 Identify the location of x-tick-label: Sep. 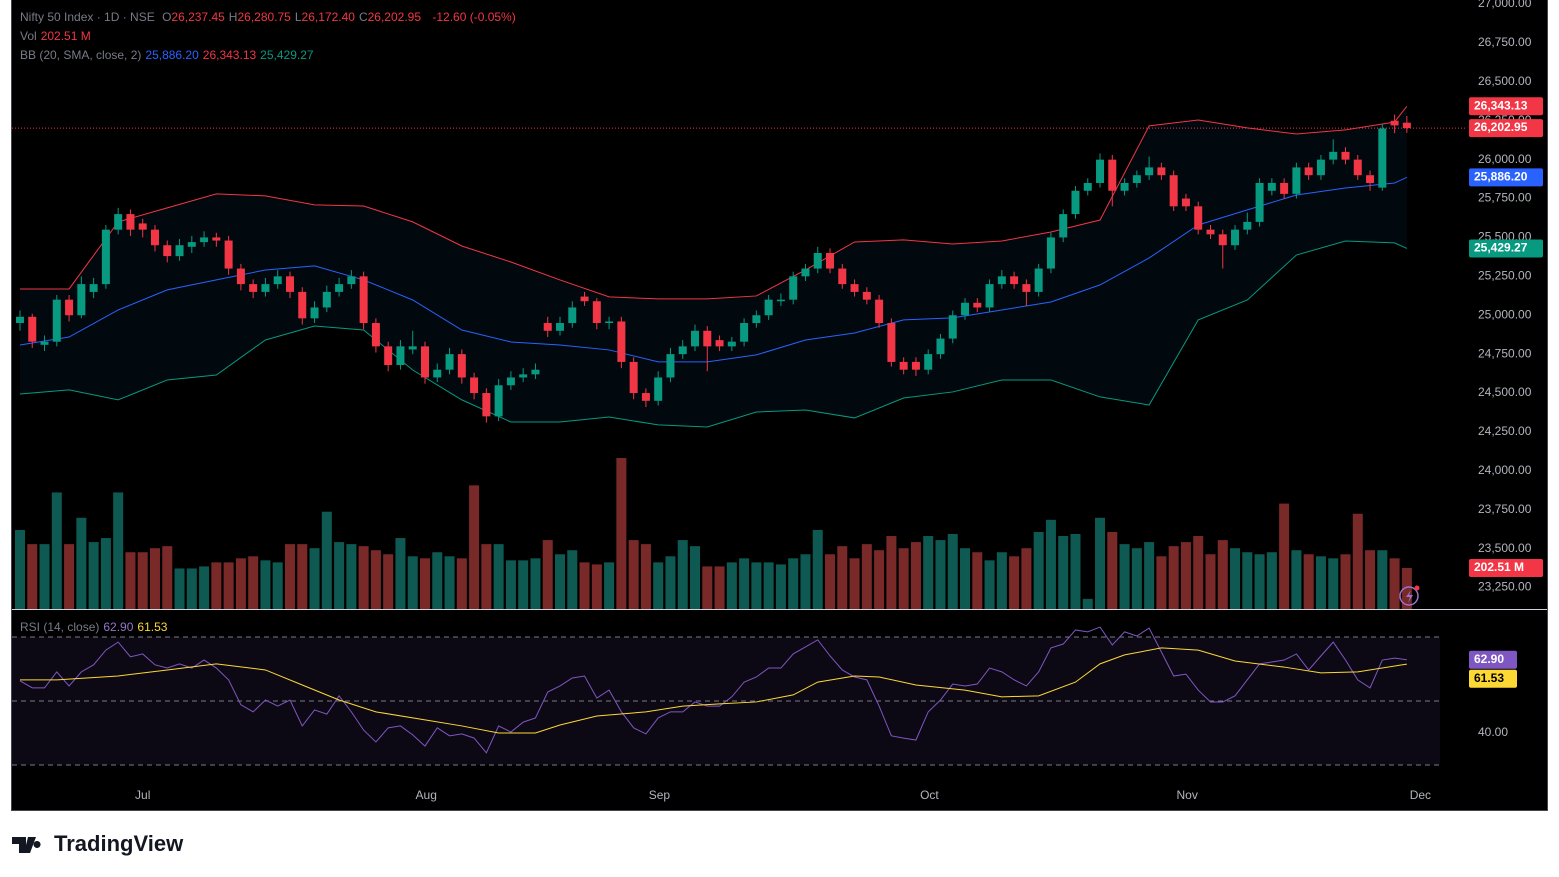
(660, 795).